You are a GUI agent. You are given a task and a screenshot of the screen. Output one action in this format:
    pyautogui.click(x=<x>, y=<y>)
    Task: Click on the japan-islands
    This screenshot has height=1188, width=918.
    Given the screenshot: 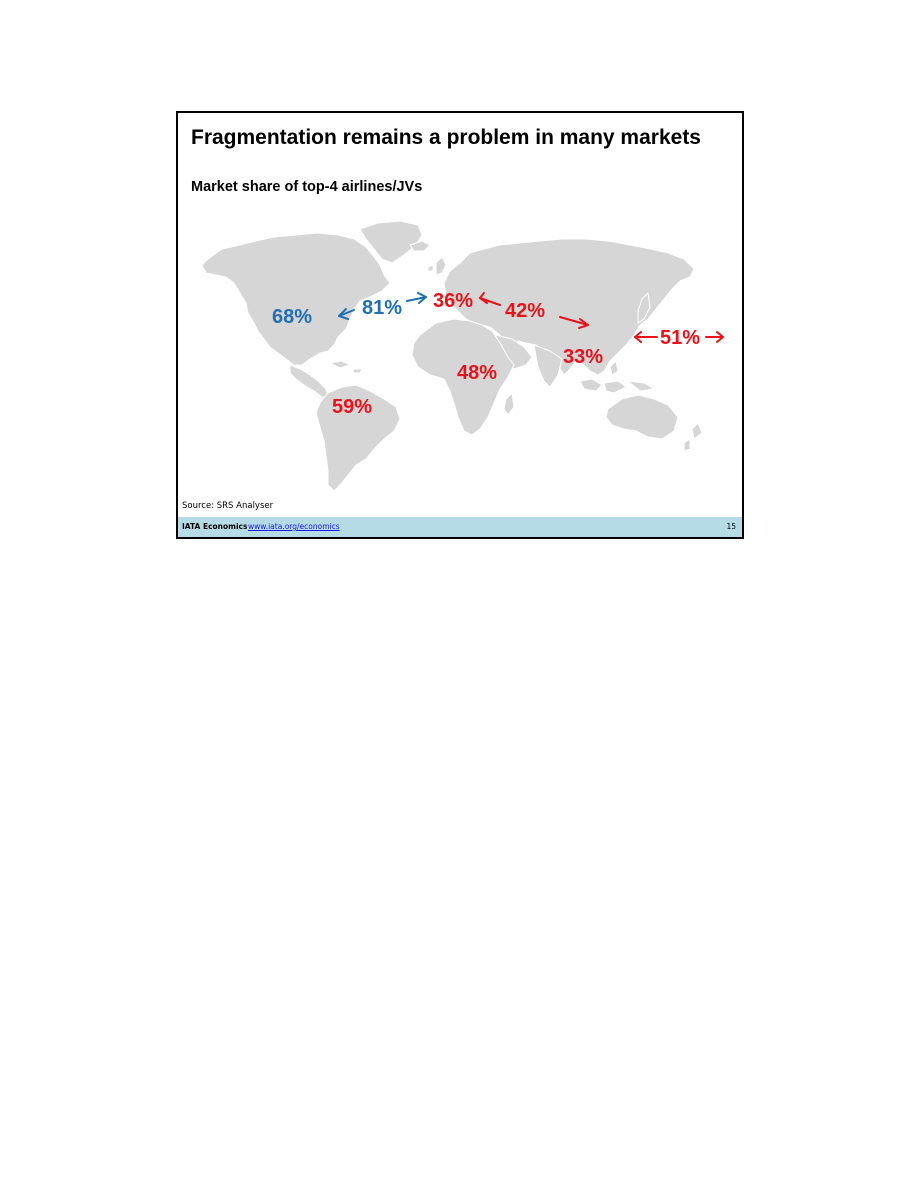 What is the action you would take?
    pyautogui.click(x=644, y=308)
    